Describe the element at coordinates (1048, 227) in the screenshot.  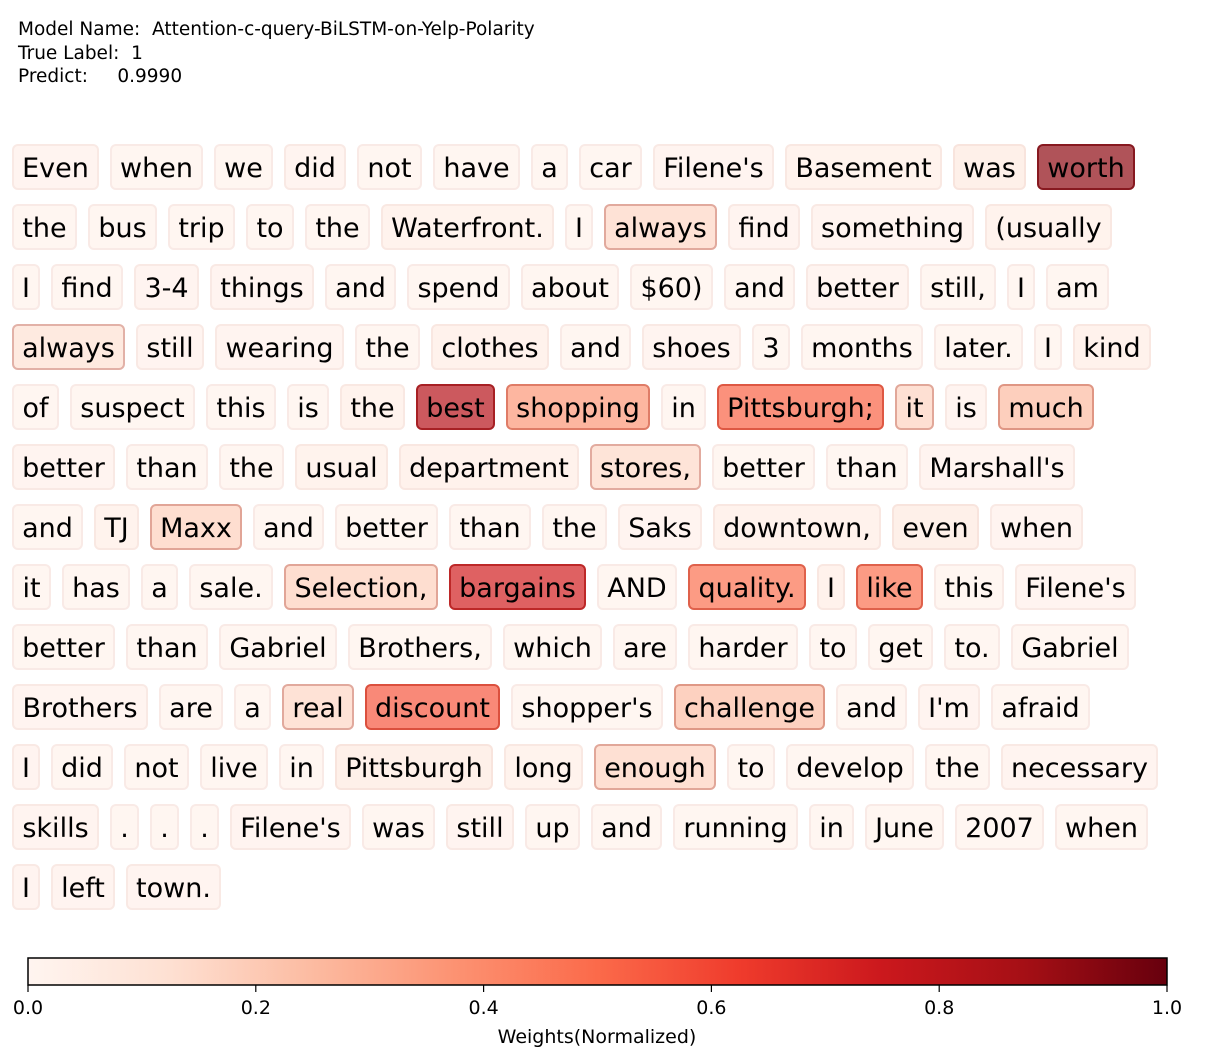
I see `token-1-10: (usually` at that location.